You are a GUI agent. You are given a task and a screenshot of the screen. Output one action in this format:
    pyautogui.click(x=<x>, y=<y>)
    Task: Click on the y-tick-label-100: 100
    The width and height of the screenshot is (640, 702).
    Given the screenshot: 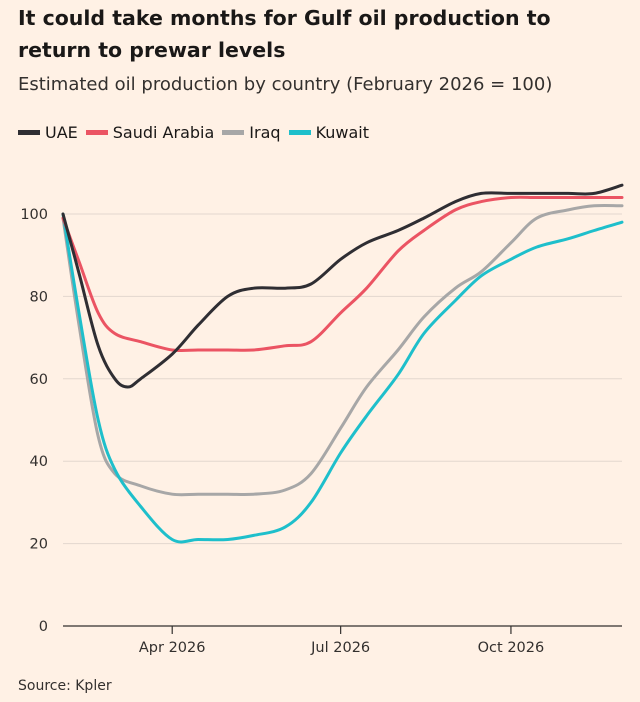 What is the action you would take?
    pyautogui.click(x=34, y=215)
    